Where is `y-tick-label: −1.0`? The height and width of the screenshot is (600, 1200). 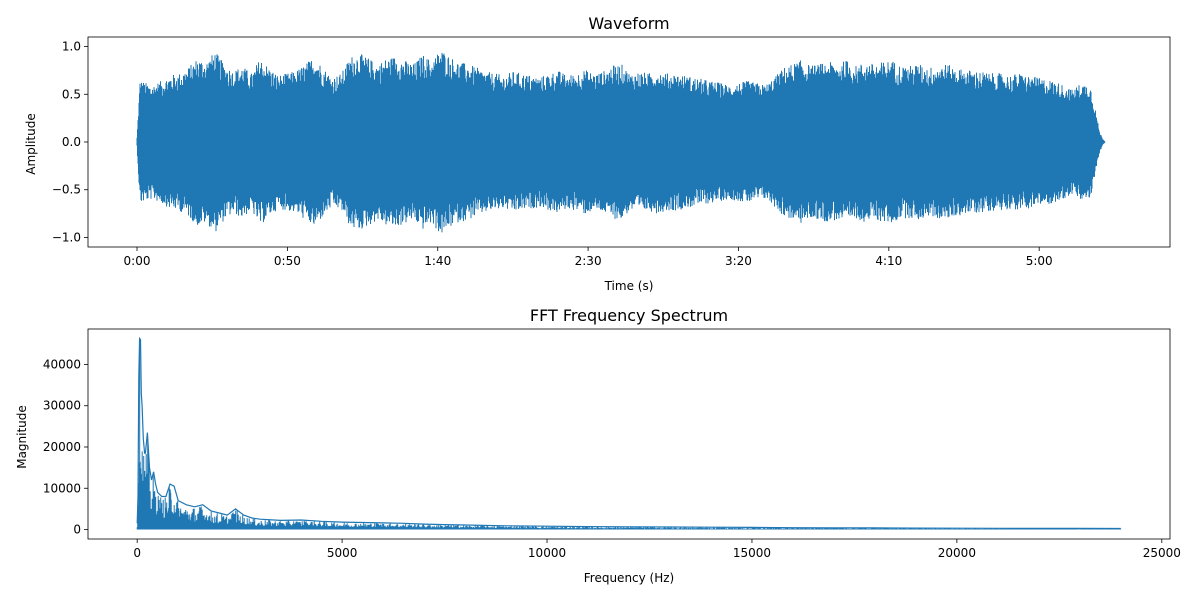 y-tick-label: −1.0 is located at coordinates (66, 237).